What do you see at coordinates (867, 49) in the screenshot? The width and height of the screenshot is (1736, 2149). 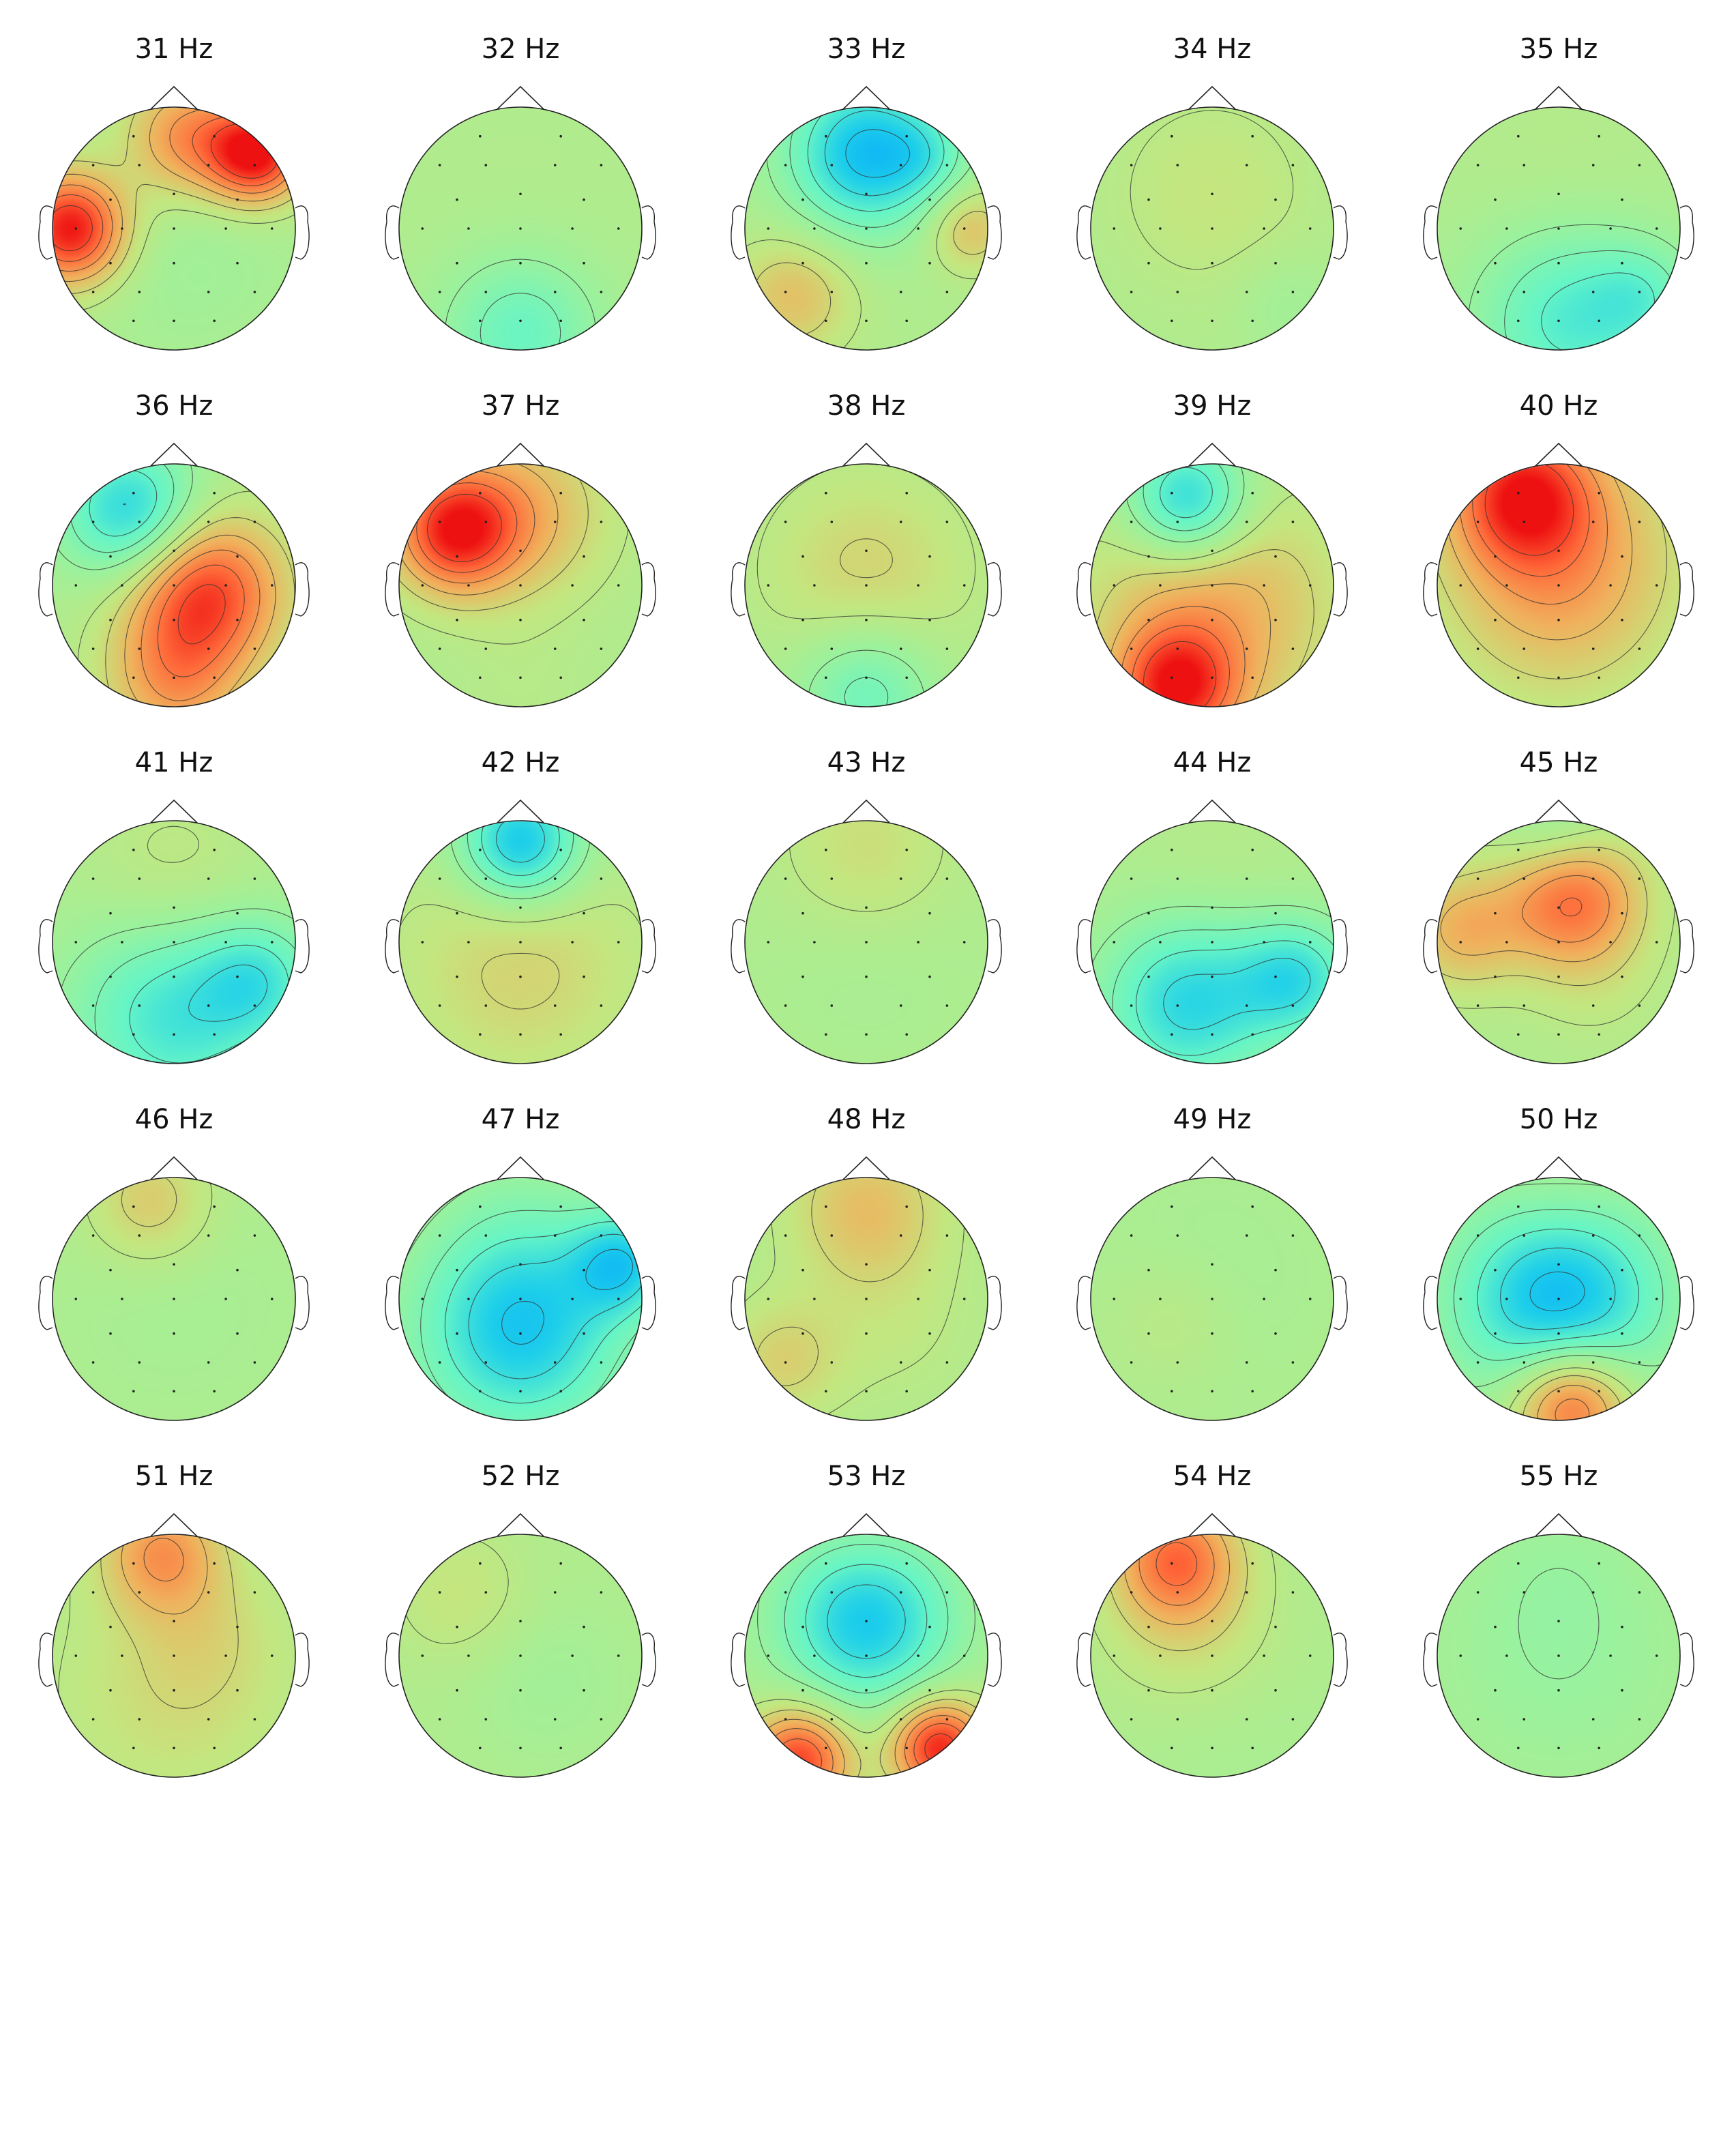 I see `panel-title: 33 Hz` at bounding box center [867, 49].